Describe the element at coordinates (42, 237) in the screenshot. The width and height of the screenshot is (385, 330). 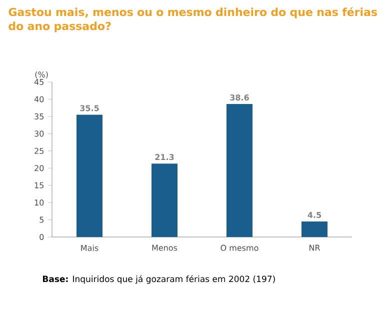
I see `y-tick-label: 0` at that location.